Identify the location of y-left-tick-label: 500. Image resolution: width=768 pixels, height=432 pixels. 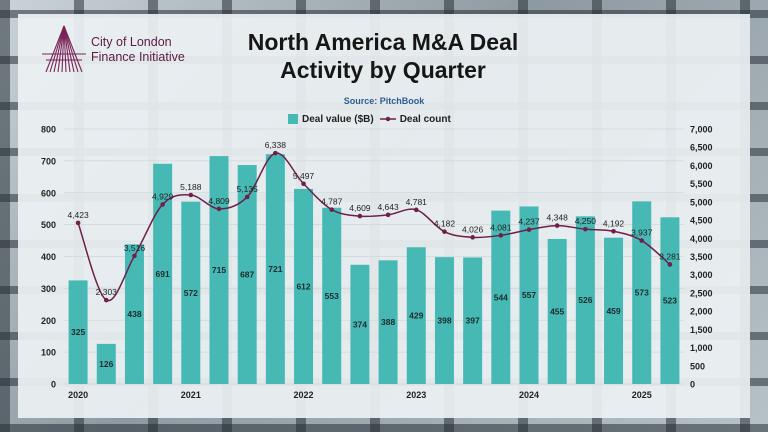
(48, 225).